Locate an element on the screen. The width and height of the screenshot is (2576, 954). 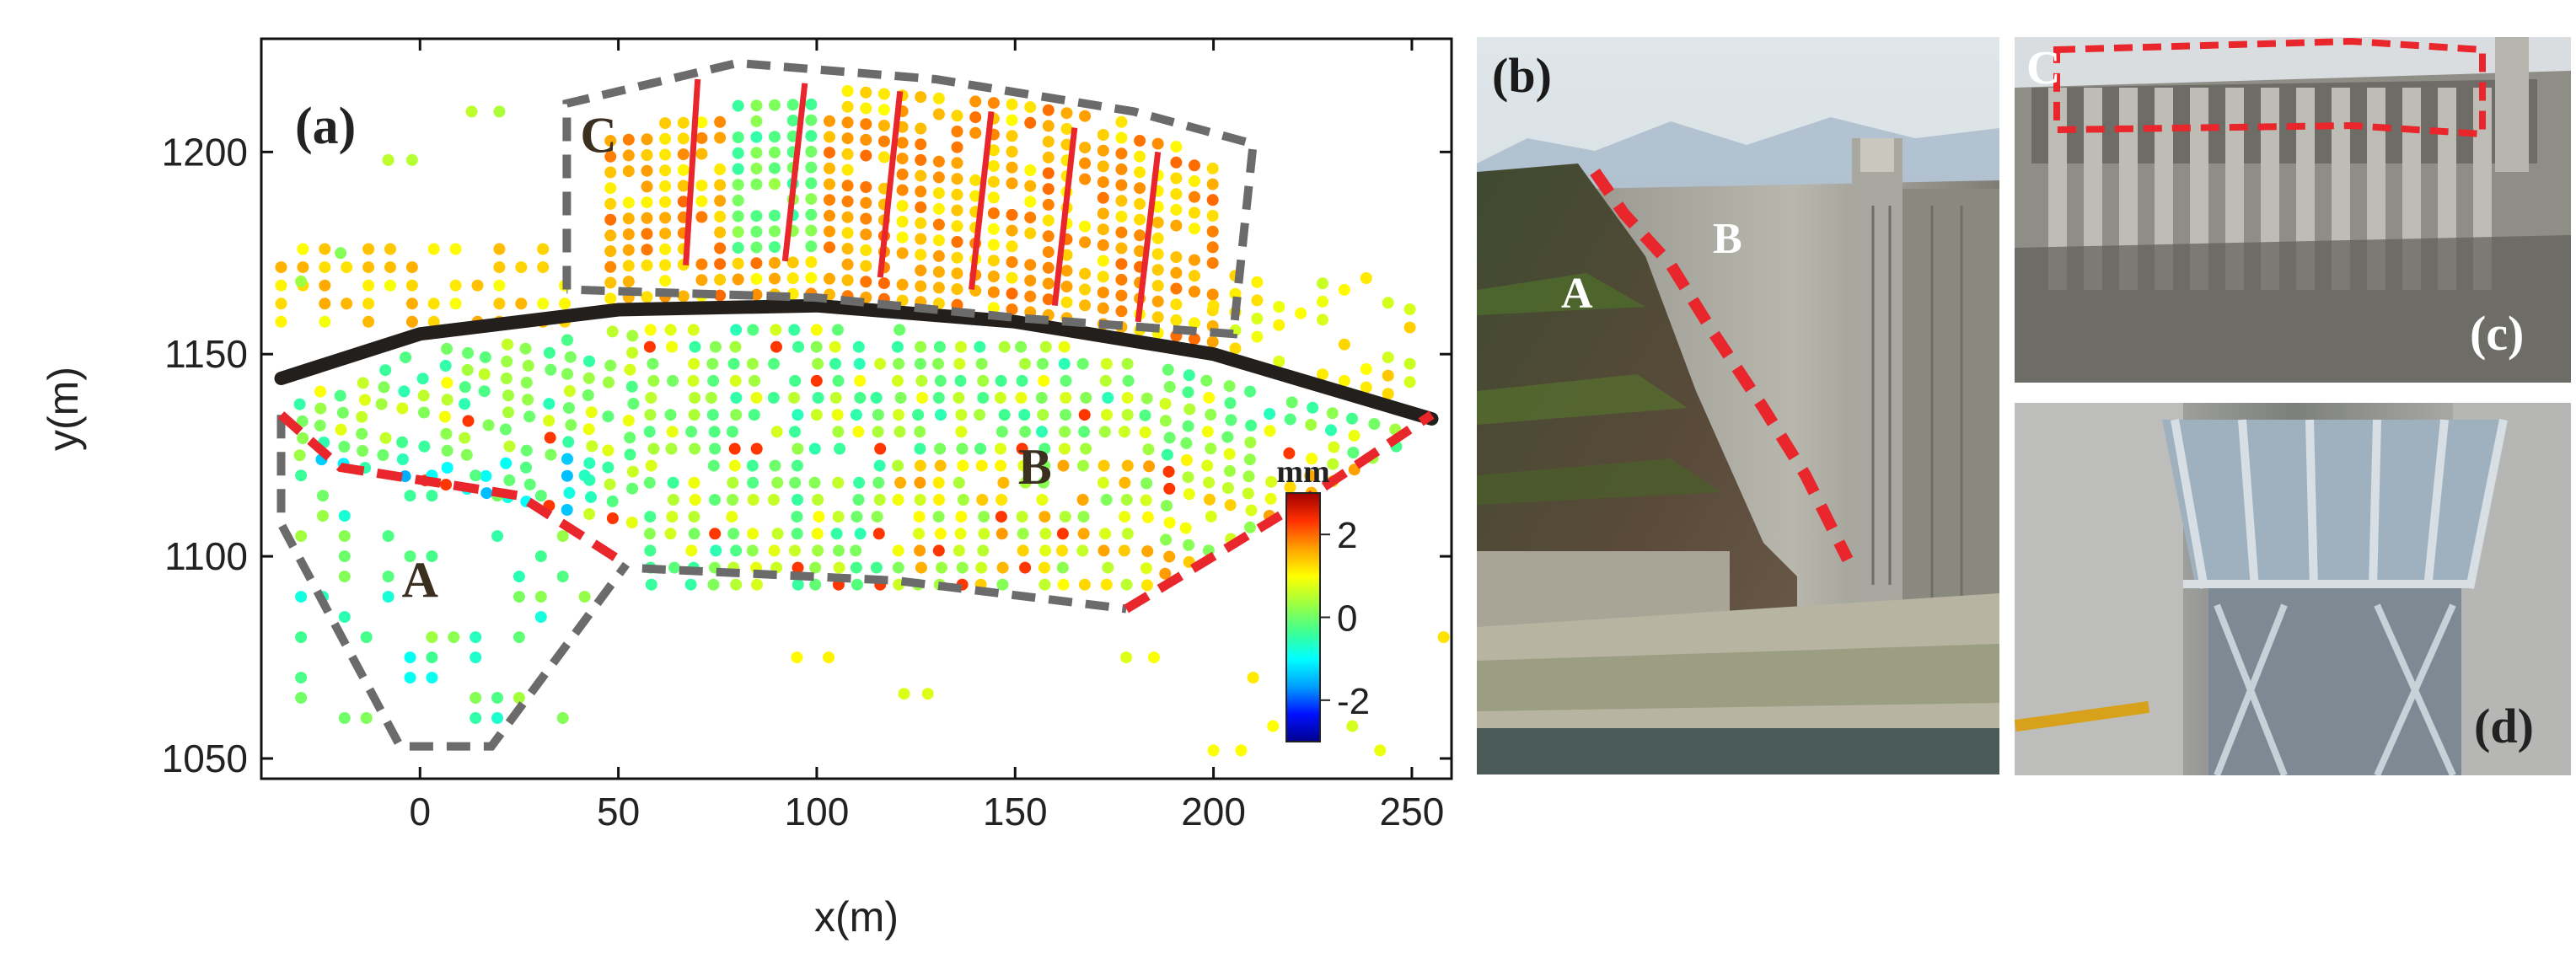
region-label: A is located at coordinates (420, 580).